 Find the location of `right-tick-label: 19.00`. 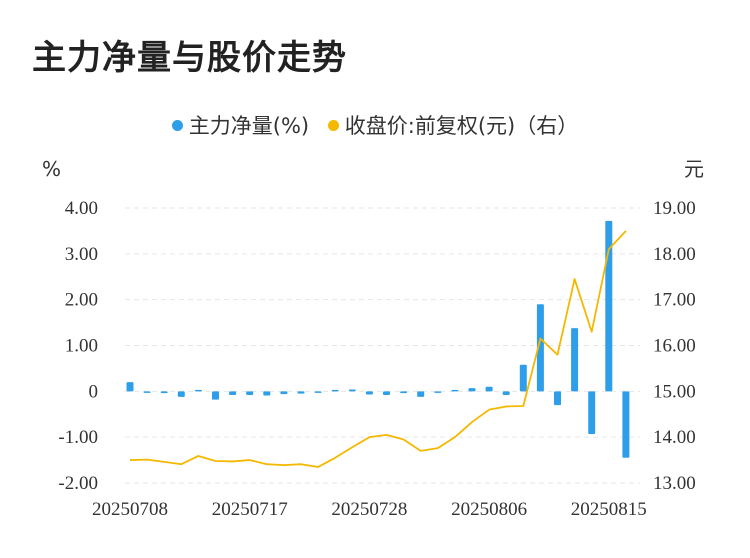

right-tick-label: 19.00 is located at coordinates (674, 208).